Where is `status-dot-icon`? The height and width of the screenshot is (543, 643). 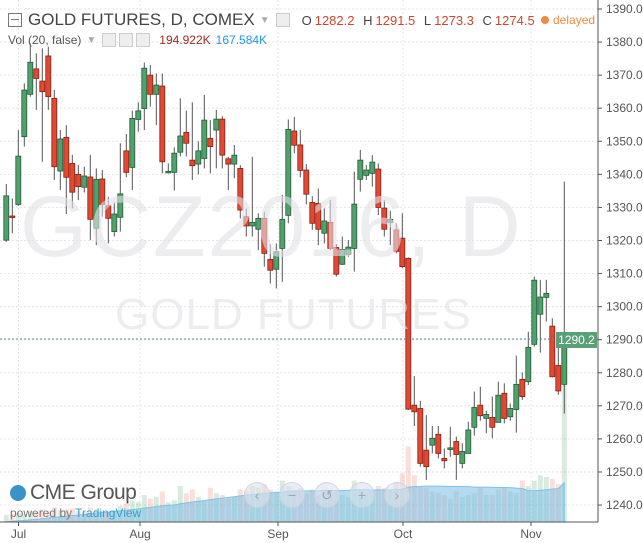
status-dot-icon is located at coordinates (545, 20).